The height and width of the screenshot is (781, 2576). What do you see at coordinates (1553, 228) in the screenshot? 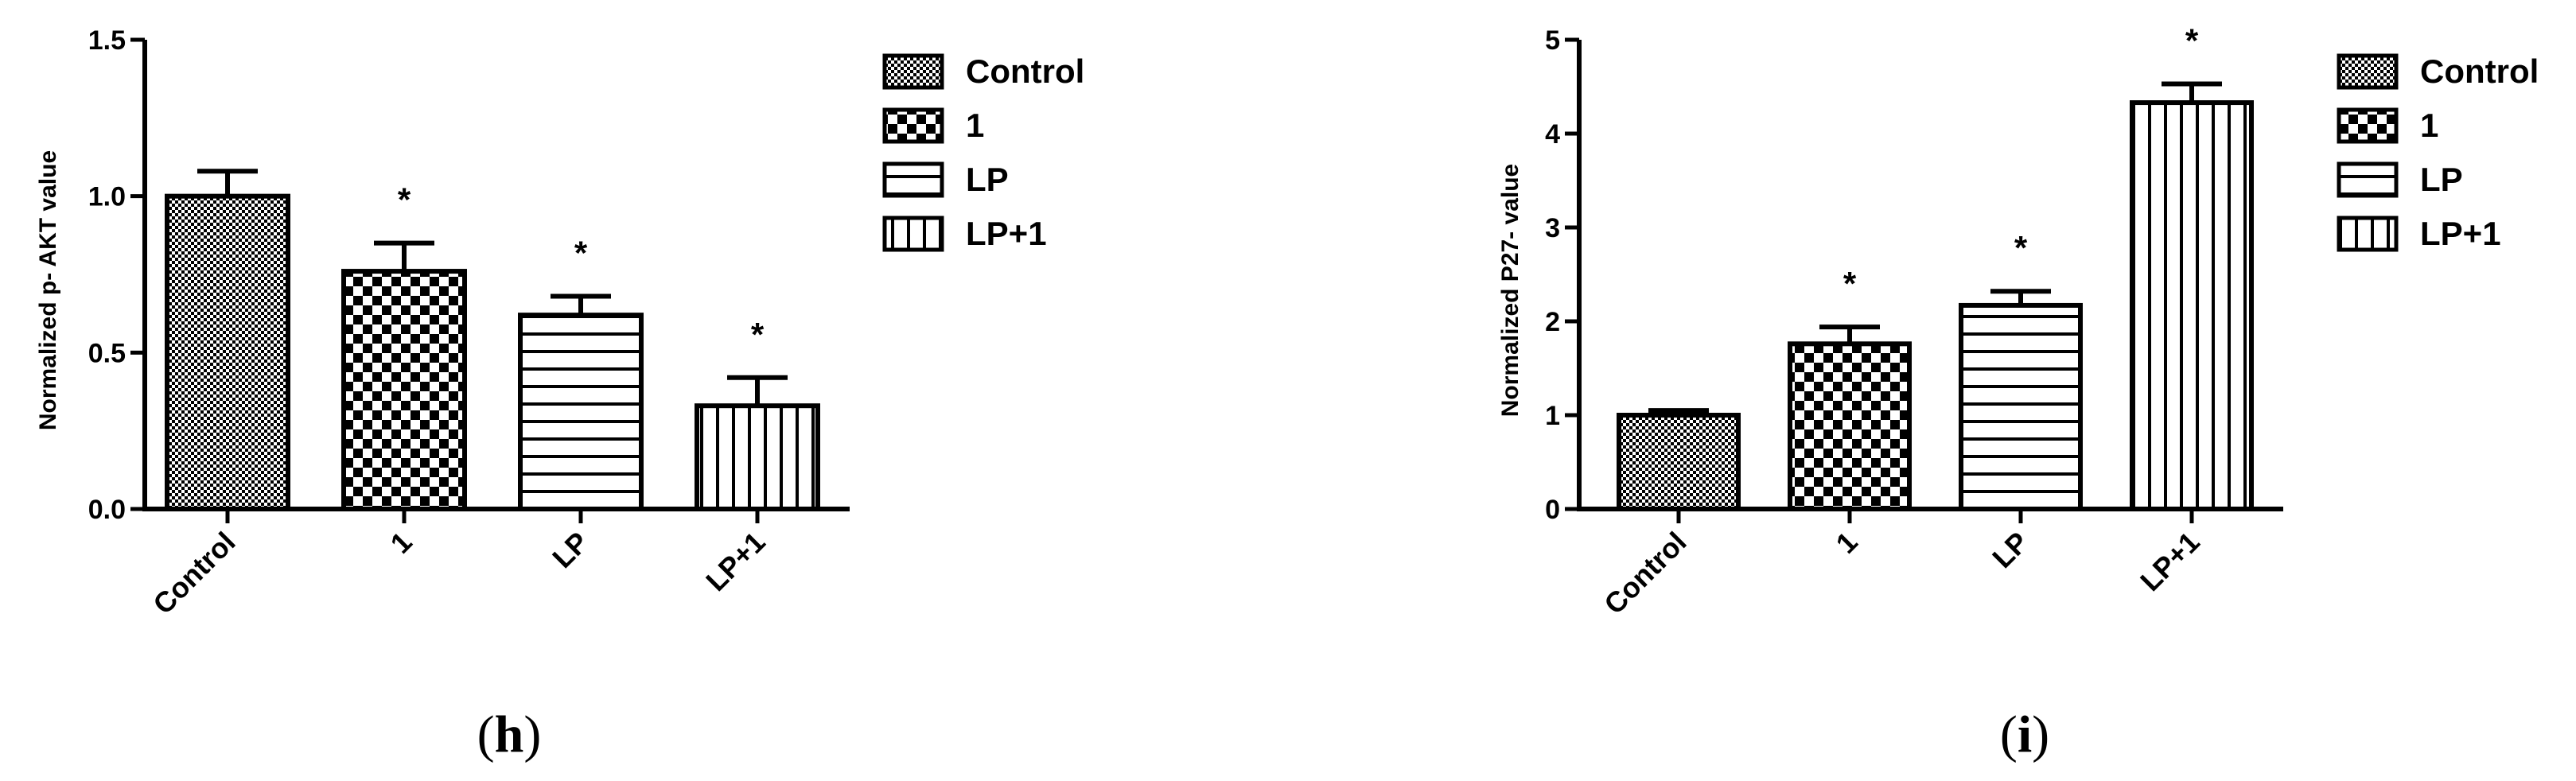
I see `y-tick-label: 3` at bounding box center [1553, 228].